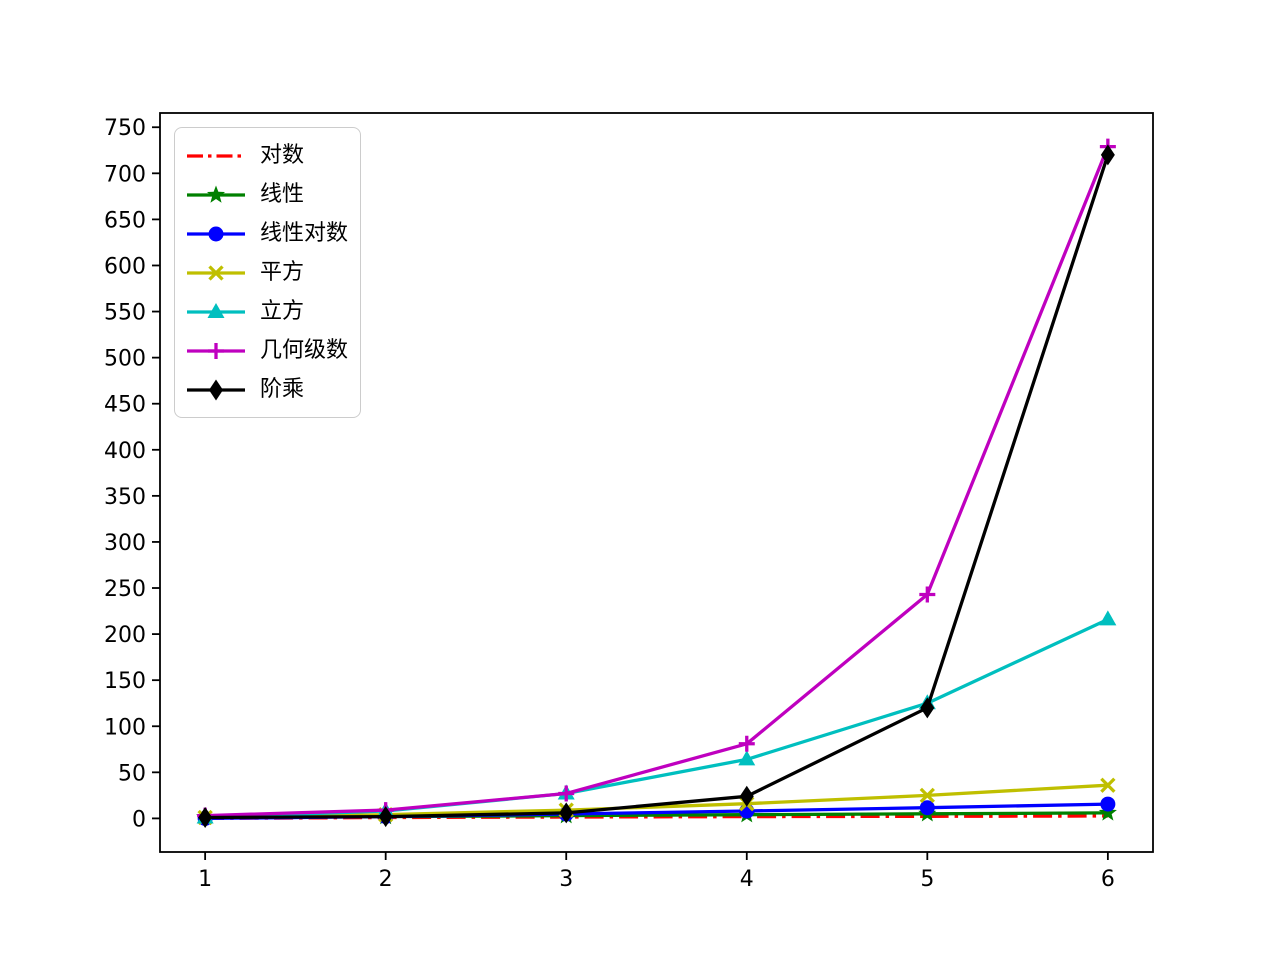  Describe the element at coordinates (282, 272) in the screenshot. I see `legend-label: 平方` at that location.